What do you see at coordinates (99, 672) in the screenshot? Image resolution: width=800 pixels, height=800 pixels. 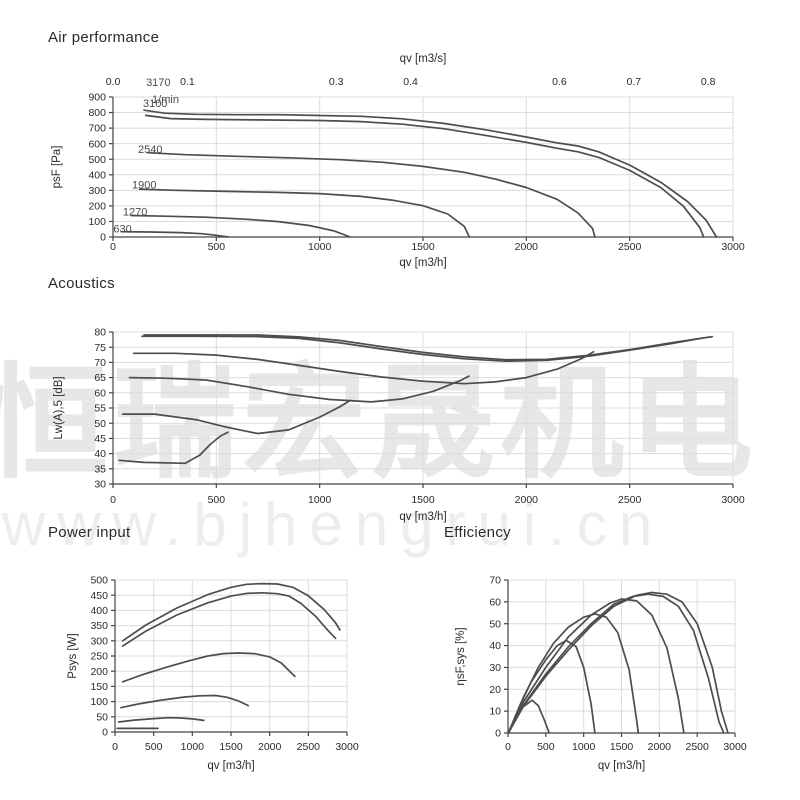 I see `svg-text: 200` at bounding box center [99, 672].